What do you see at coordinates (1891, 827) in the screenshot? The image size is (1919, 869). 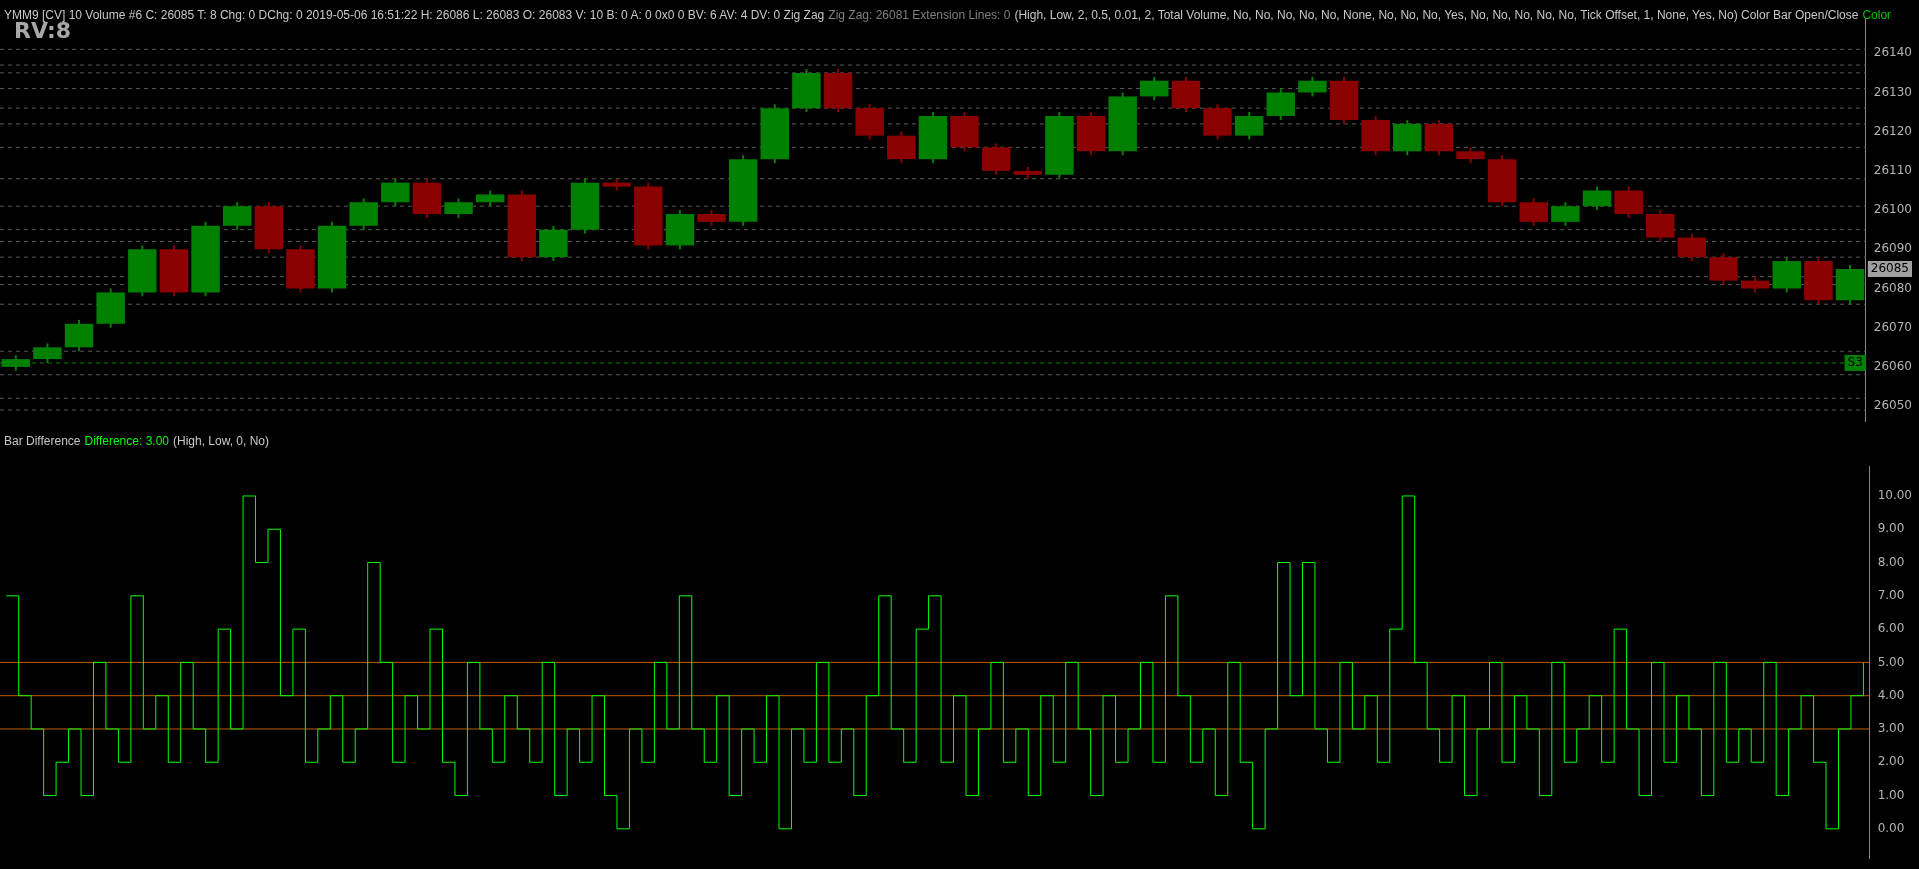 I see `y-tick-label: 0.00` at bounding box center [1891, 827].